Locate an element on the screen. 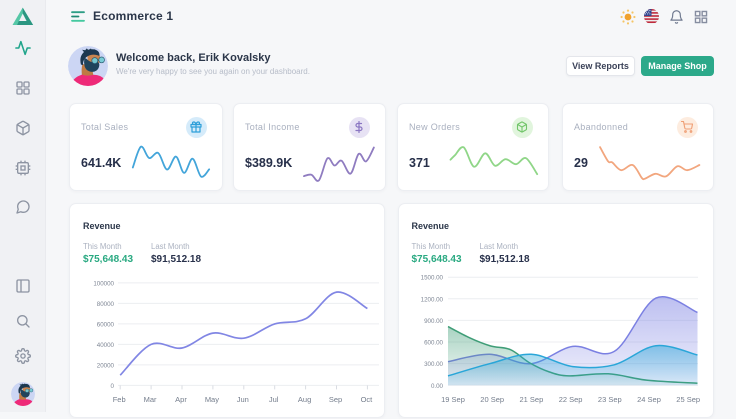 The width and height of the screenshot is (736, 419). svg-text: 21 Sep is located at coordinates (531, 399).